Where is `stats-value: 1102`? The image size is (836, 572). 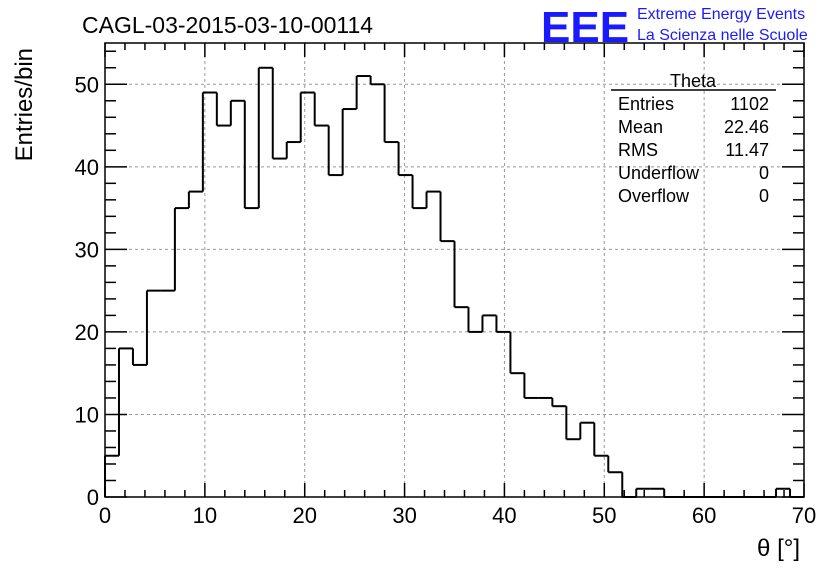
stats-value: 1102 is located at coordinates (749, 104).